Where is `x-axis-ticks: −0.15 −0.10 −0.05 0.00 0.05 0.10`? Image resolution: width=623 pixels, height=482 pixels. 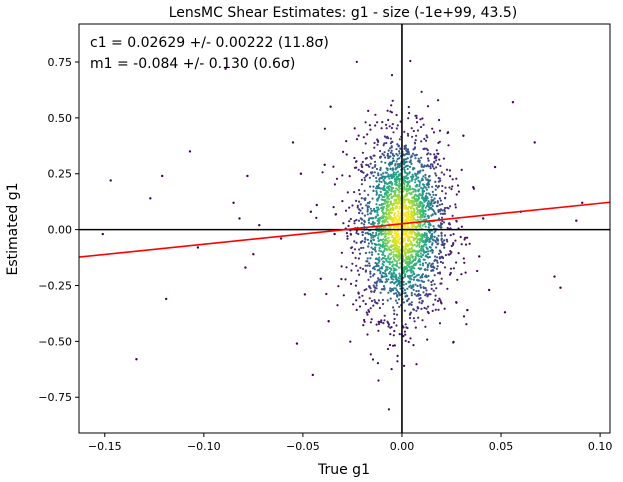 x-axis-ticks: −0.15 −0.10 −0.05 0.00 0.05 0.10 is located at coordinates (350, 443).